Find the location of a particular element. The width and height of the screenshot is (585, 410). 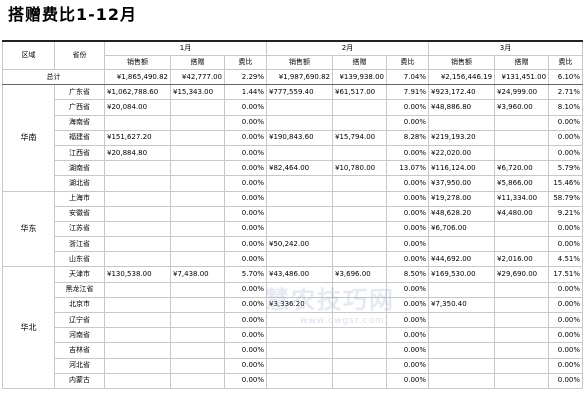

table-row: 河北省 0.00% 0.00% 0.00% is located at coordinates (293, 365).